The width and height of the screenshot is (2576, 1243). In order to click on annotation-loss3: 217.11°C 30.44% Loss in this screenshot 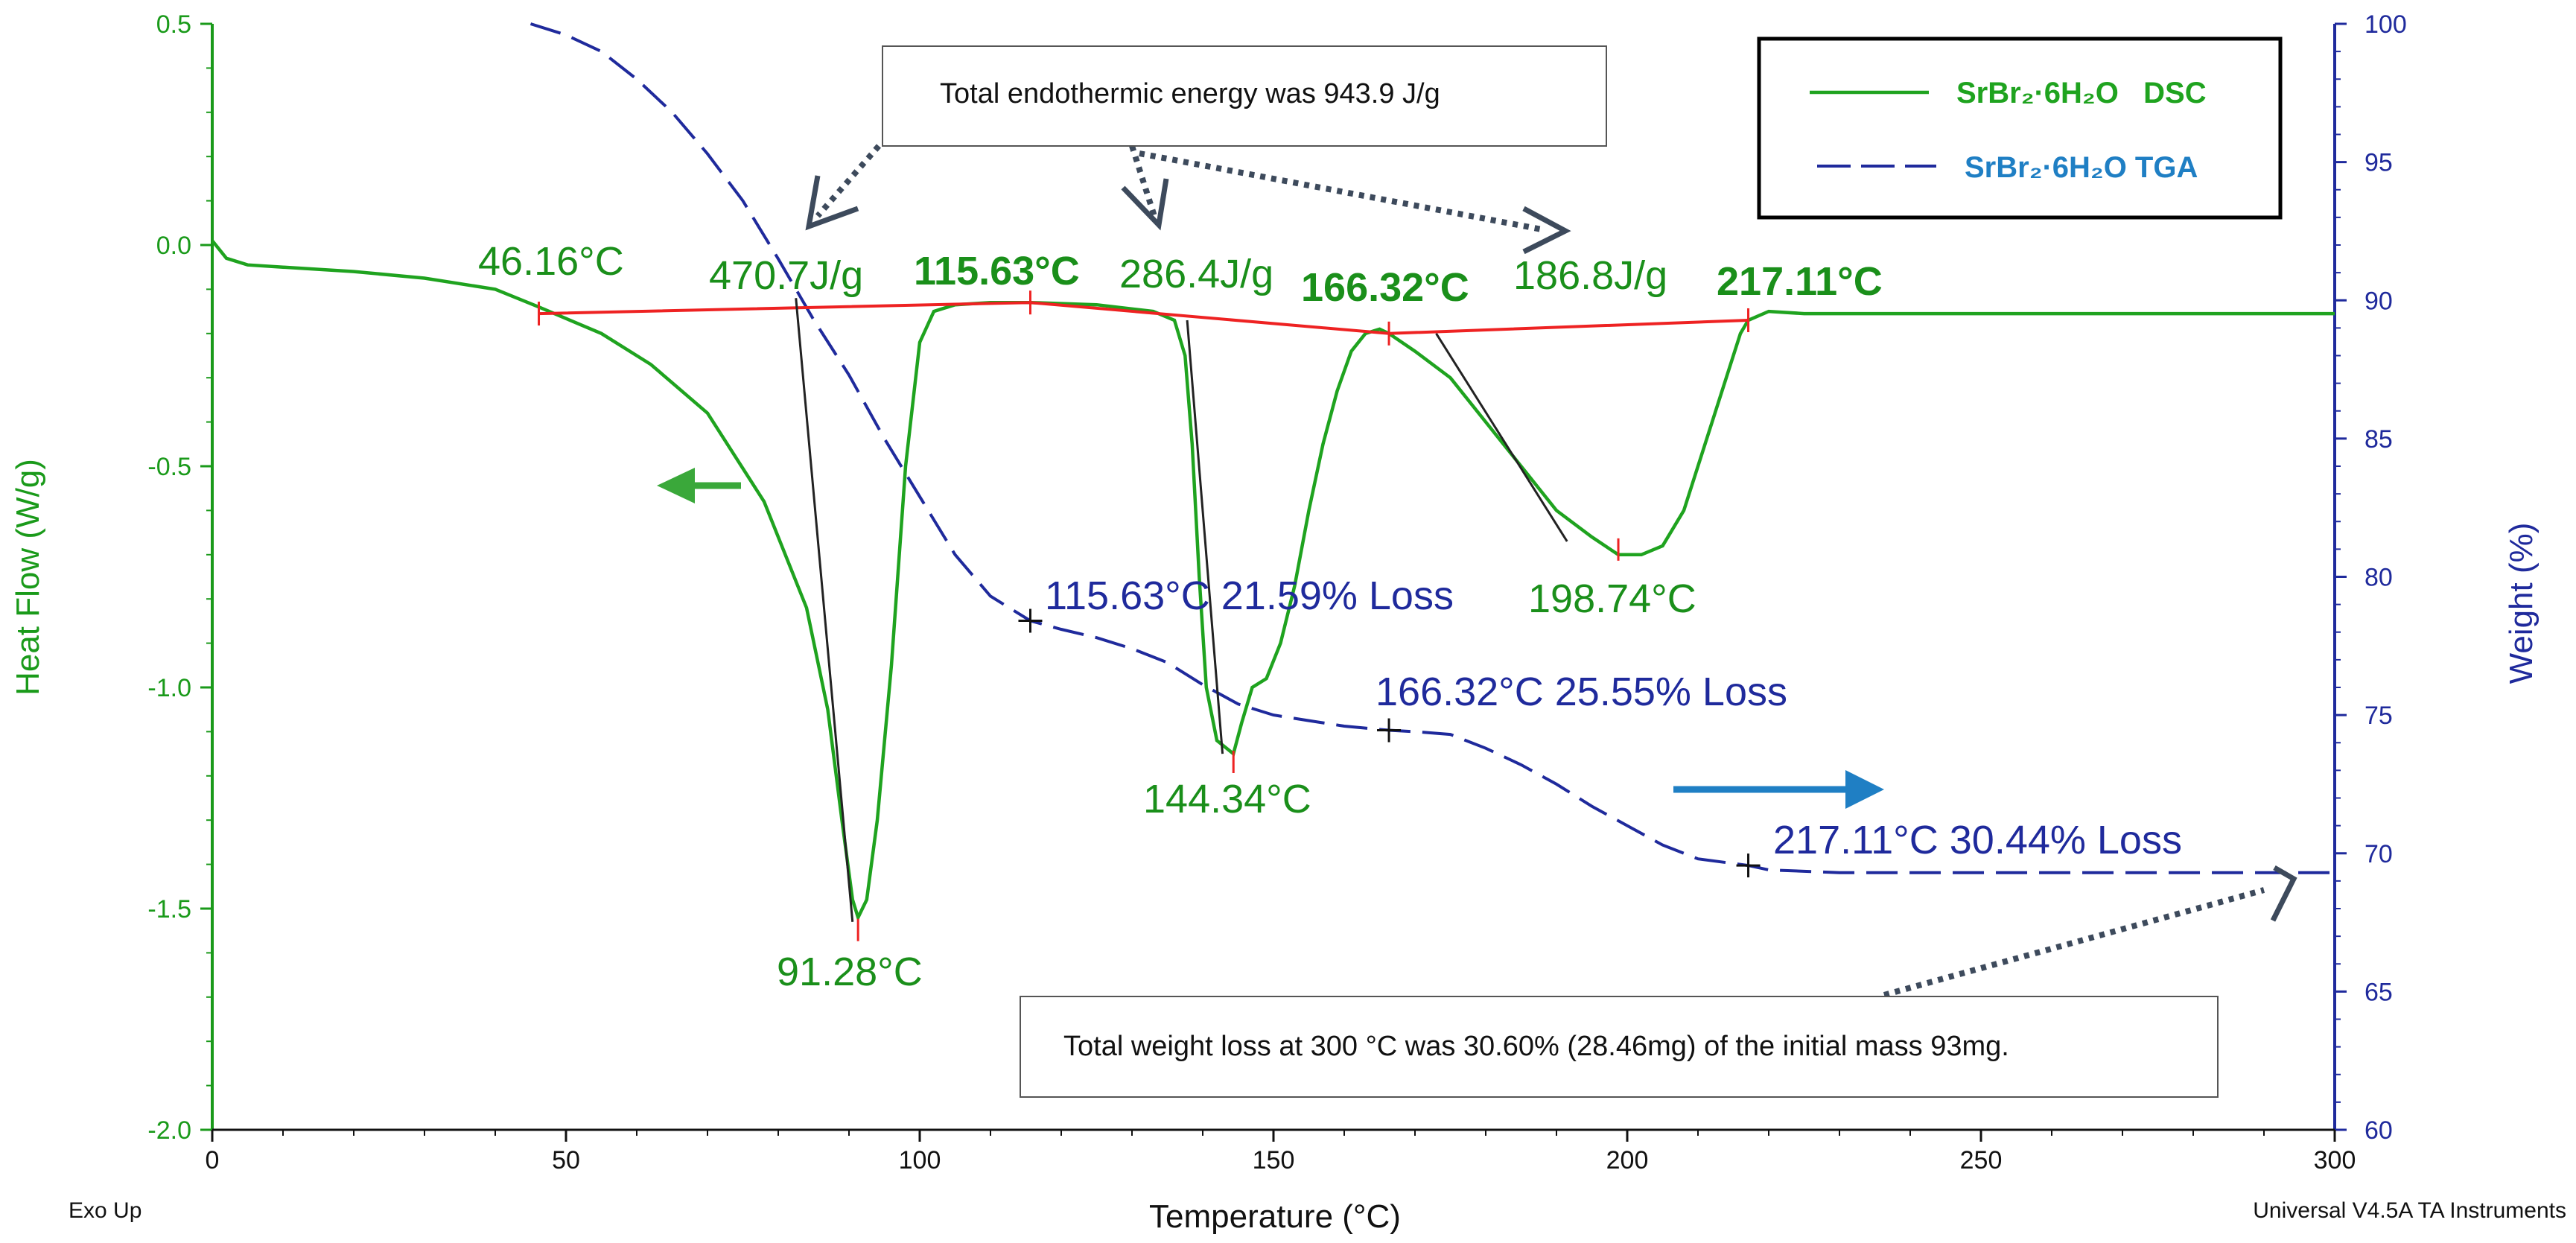, I will do `click(1977, 840)`.